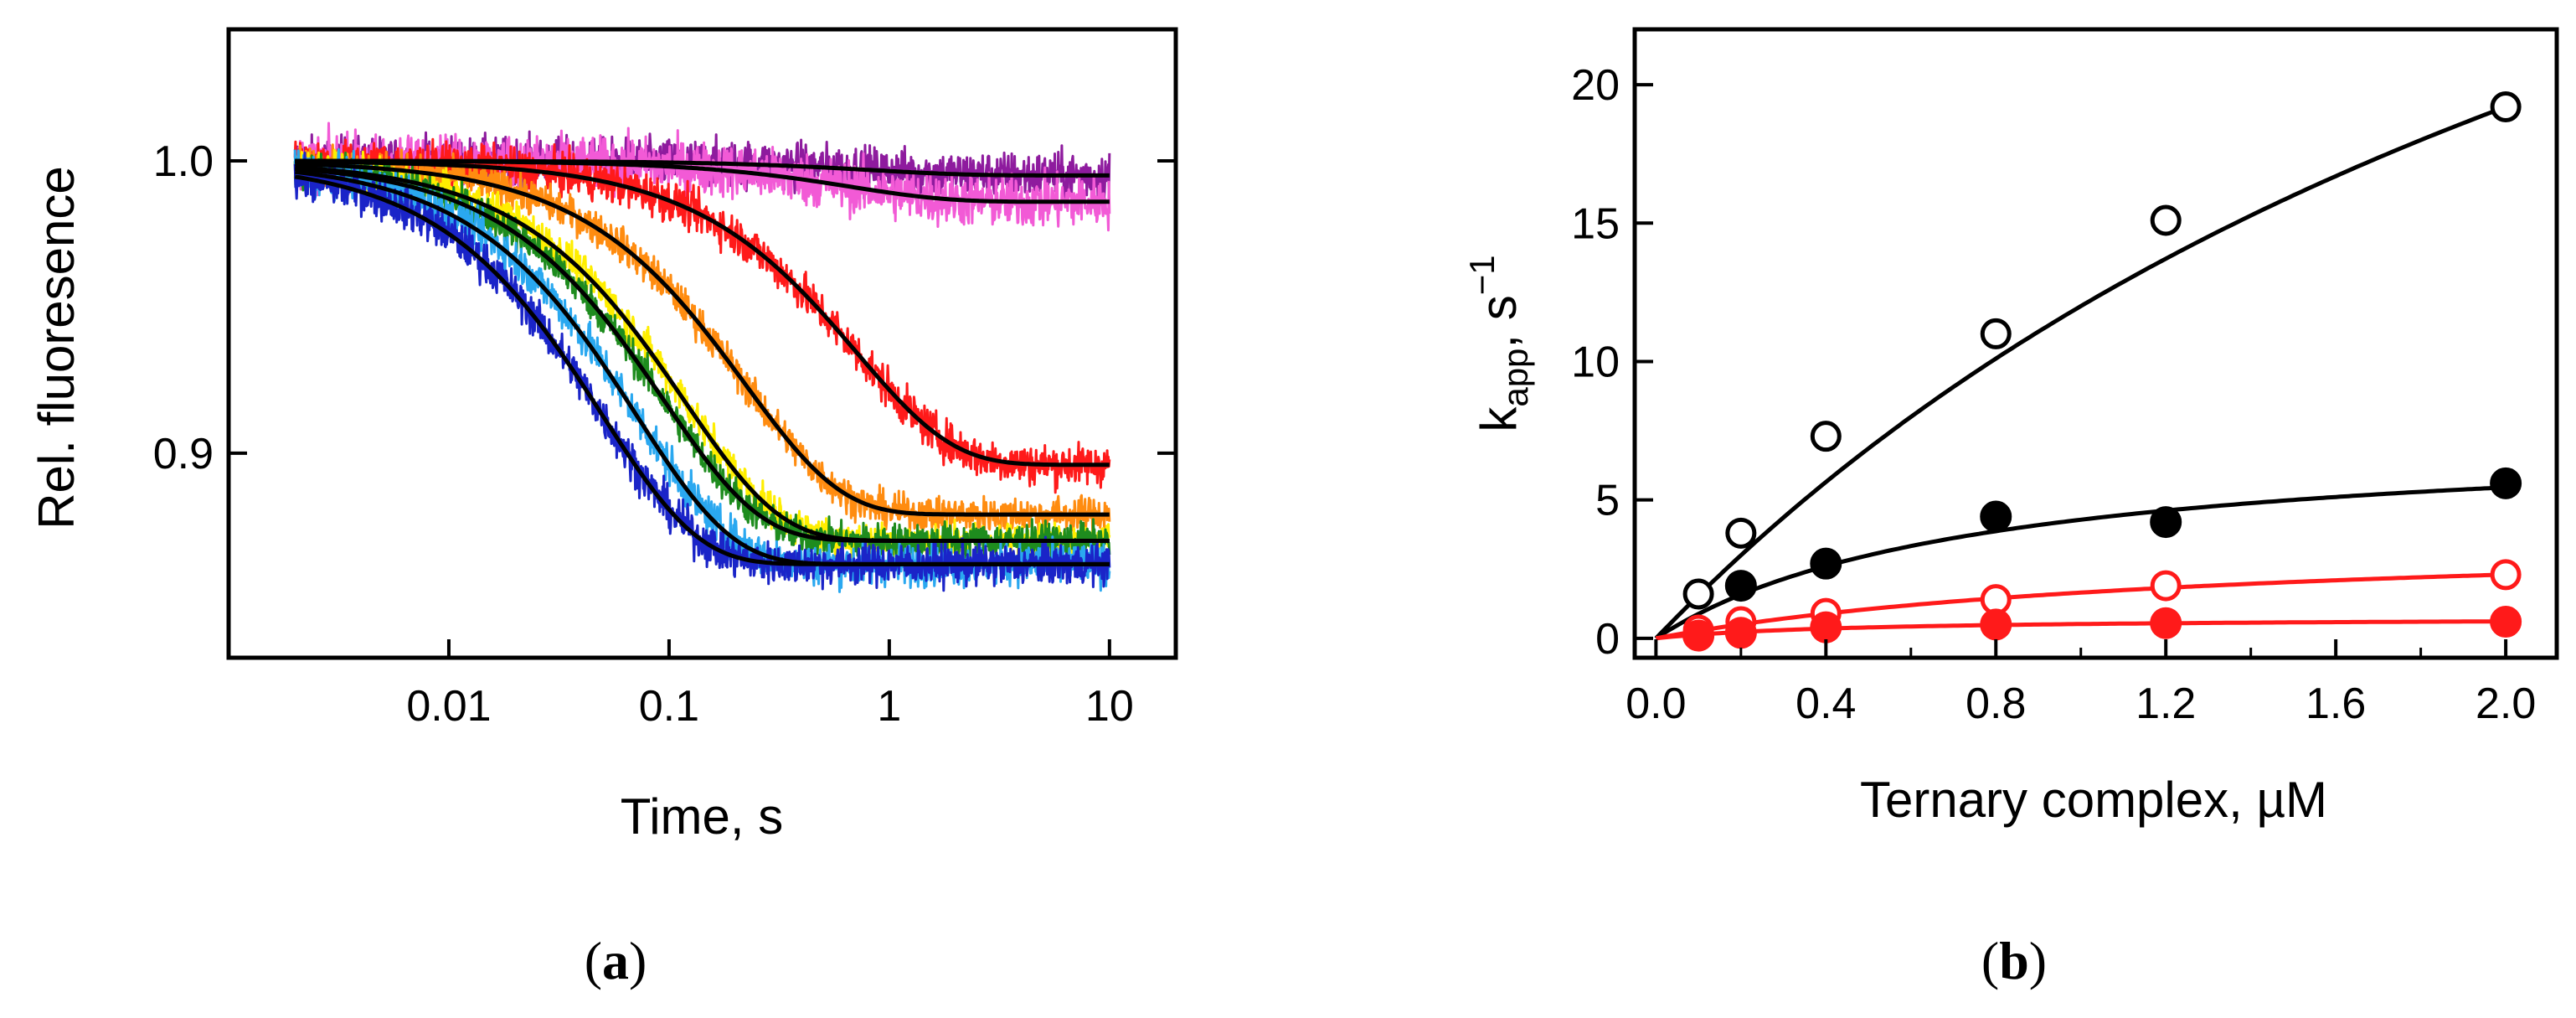 This screenshot has height=1018, width=2576. Describe the element at coordinates (2506, 704) in the screenshot. I see `panel-b-x-tick-label: 2.0` at that location.